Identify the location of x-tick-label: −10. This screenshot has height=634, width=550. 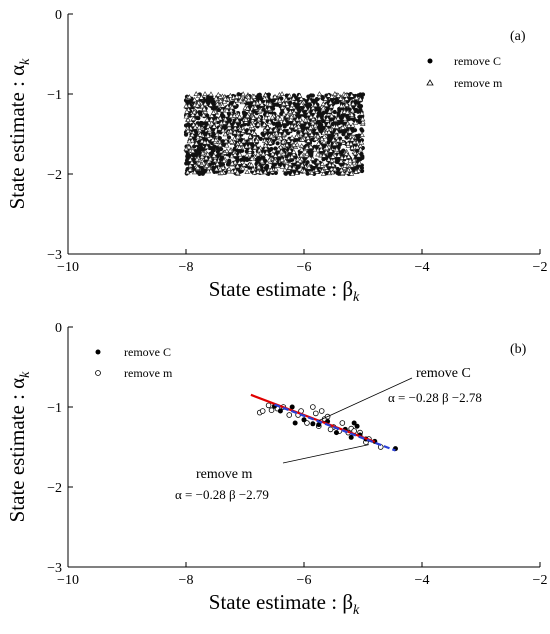
(68, 580).